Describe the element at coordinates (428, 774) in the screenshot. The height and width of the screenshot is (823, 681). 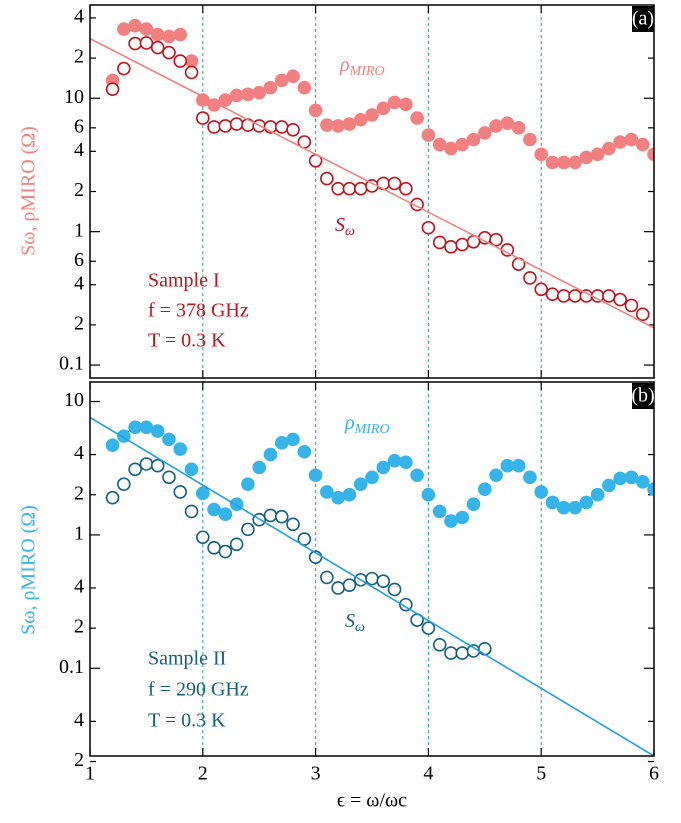
I see `x-tick-label: 4` at that location.